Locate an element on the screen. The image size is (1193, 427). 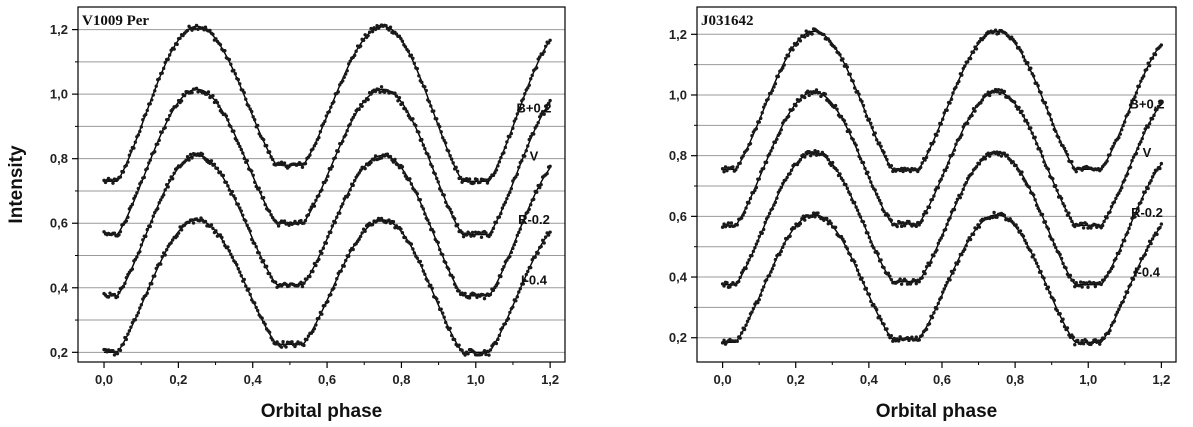
y-tick-label: 0,8 is located at coordinates (59, 158).